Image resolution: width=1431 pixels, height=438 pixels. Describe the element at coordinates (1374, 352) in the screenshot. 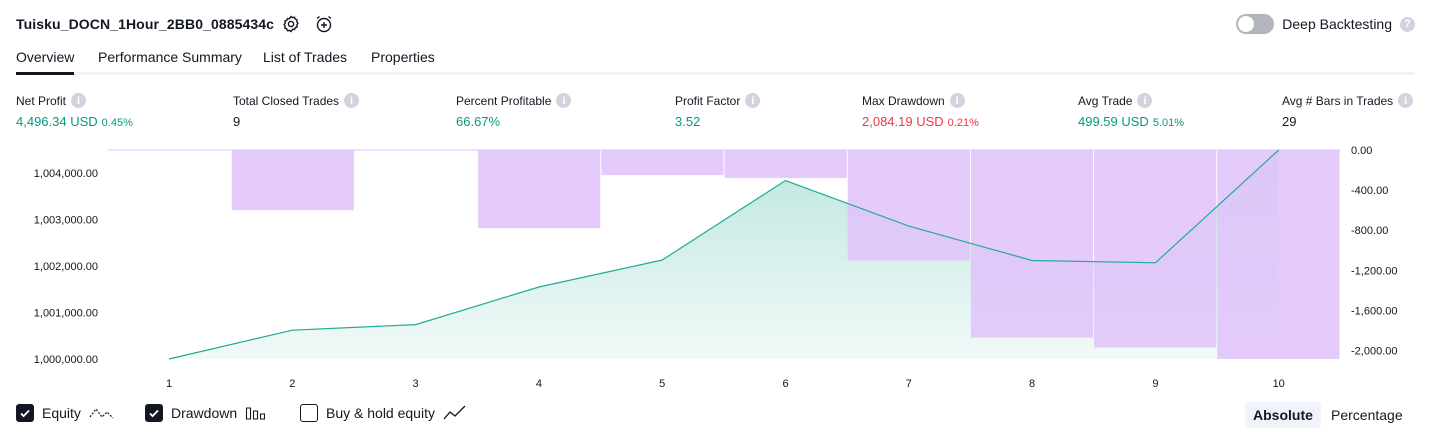

I see `y-right-tick-label: -2,000.00` at that location.